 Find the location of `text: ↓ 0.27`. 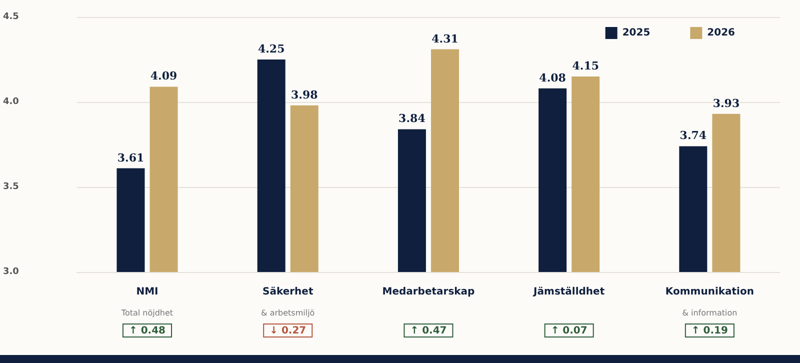

text: ↓ 0.27 is located at coordinates (288, 331).